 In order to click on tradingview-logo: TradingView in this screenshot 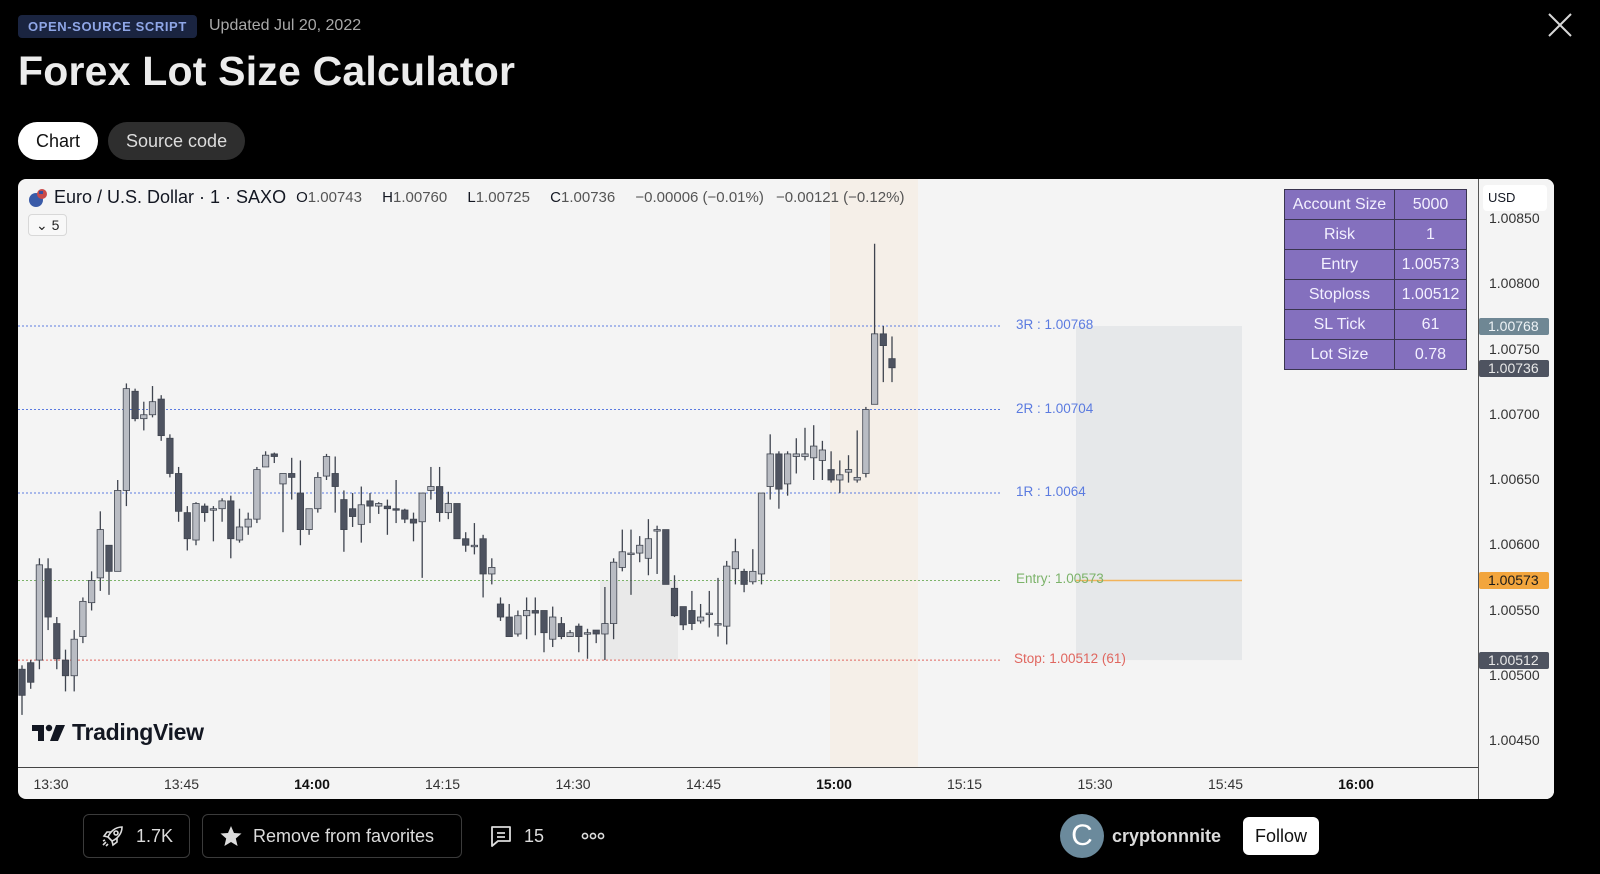, I will do `click(118, 732)`.